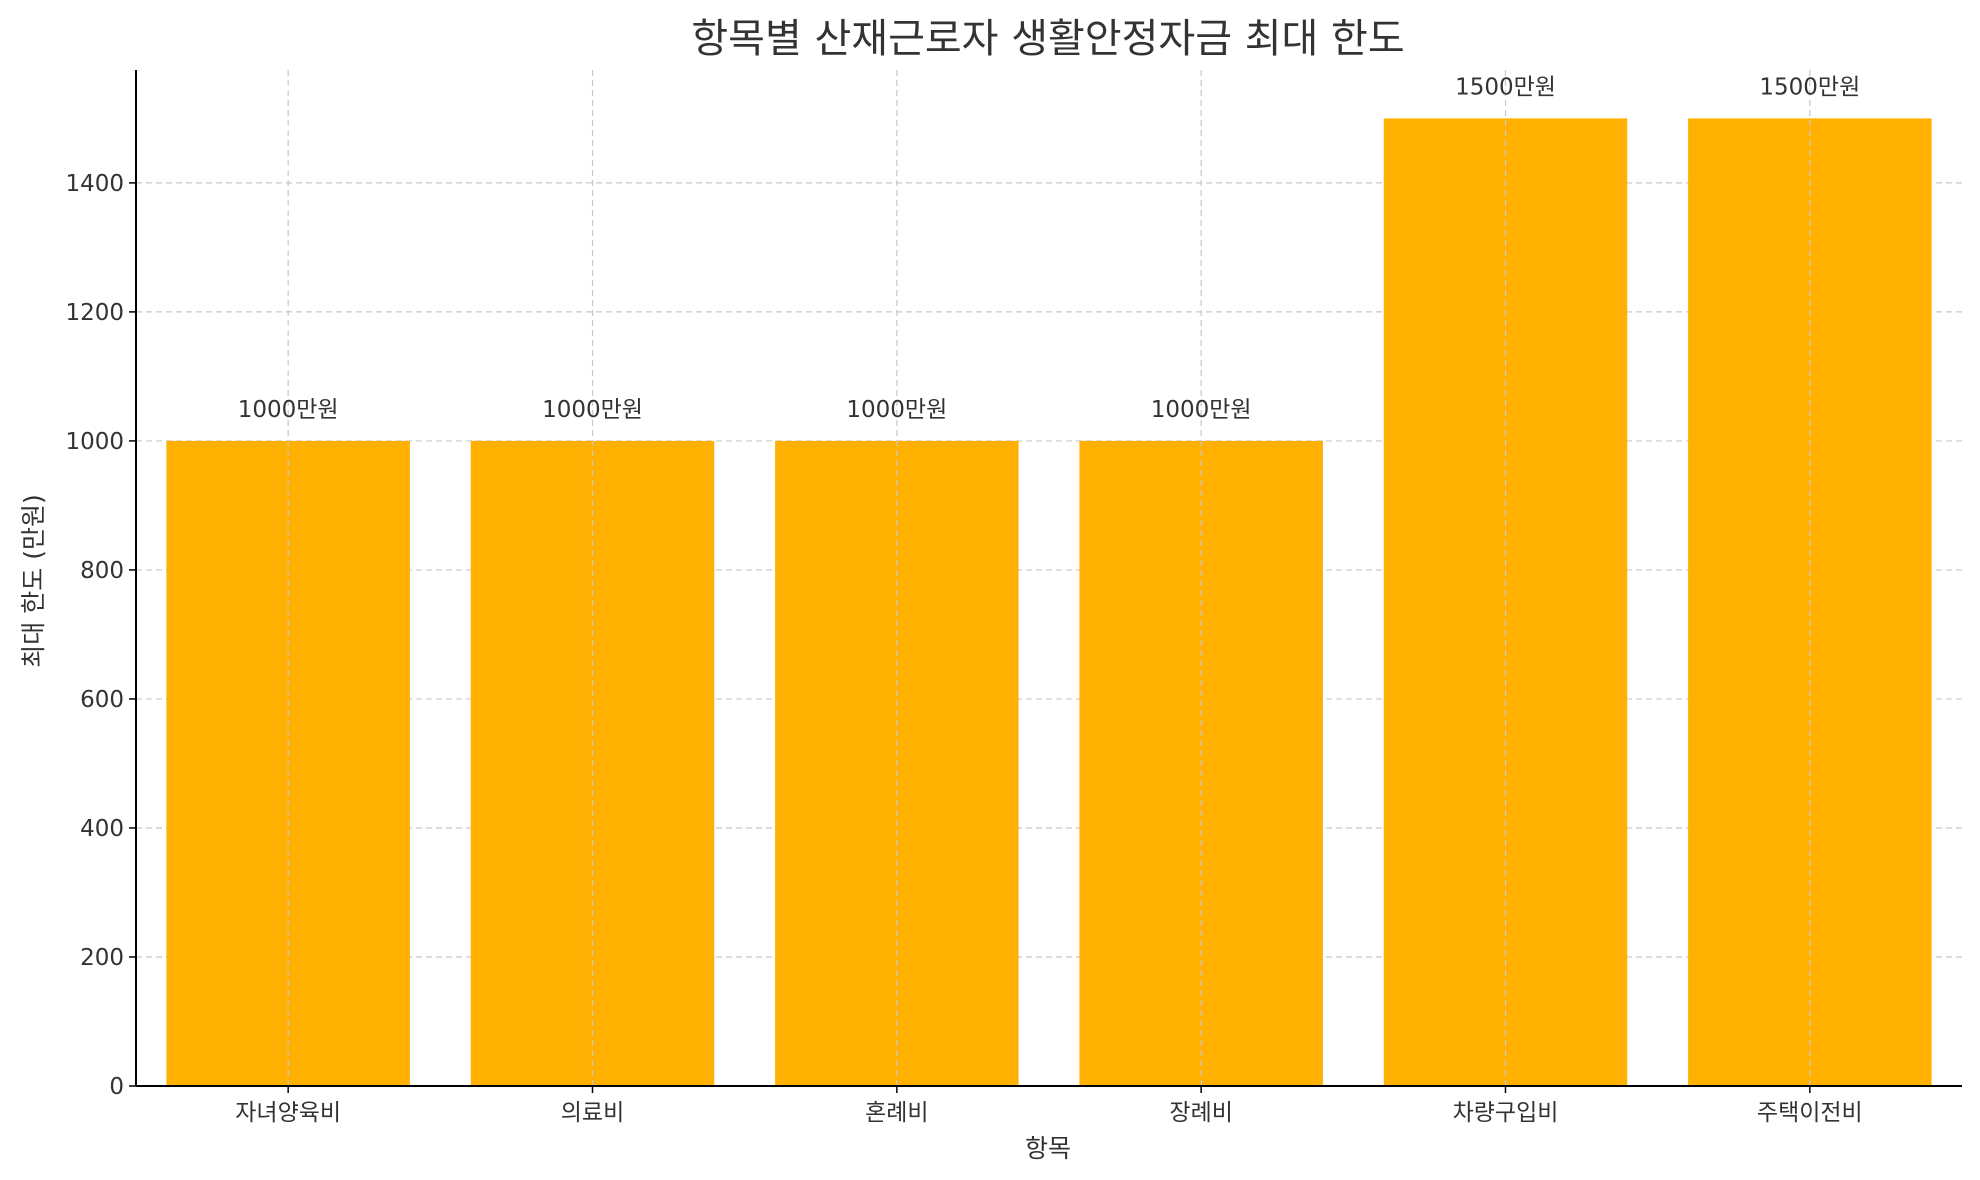  Describe the element at coordinates (592, 1113) in the screenshot. I see `x-tick-label: 의료비` at that location.